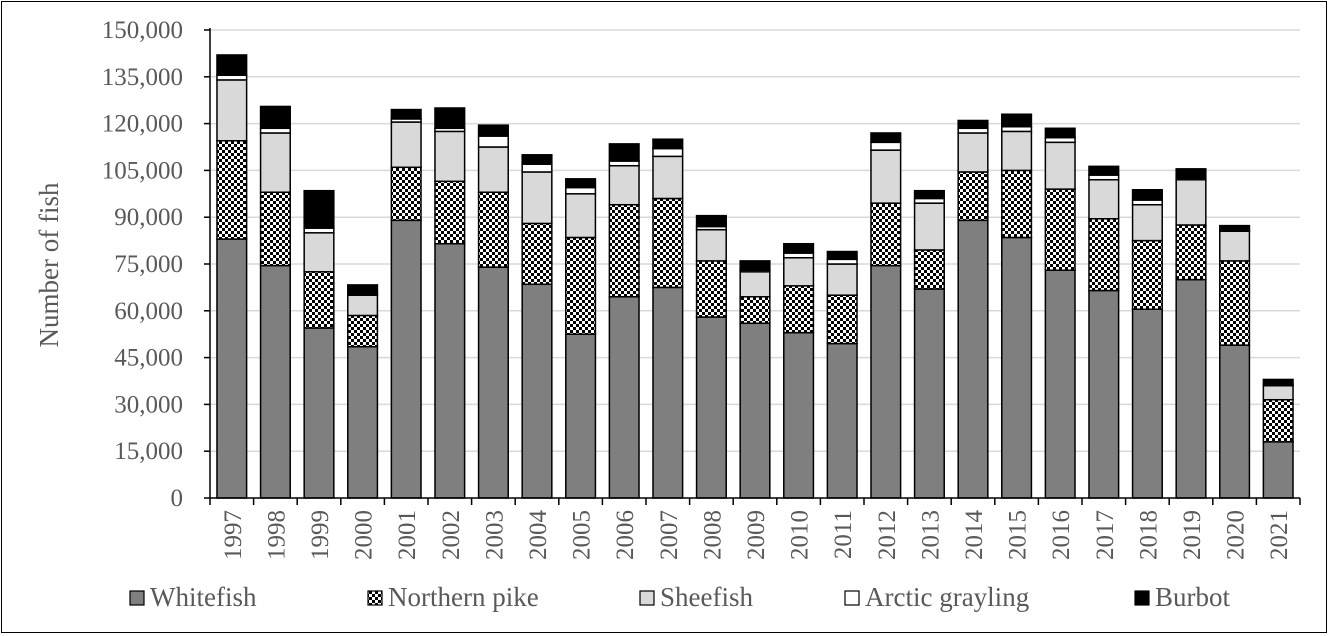  I want to click on x-tick-label: 2002, so click(451, 535).